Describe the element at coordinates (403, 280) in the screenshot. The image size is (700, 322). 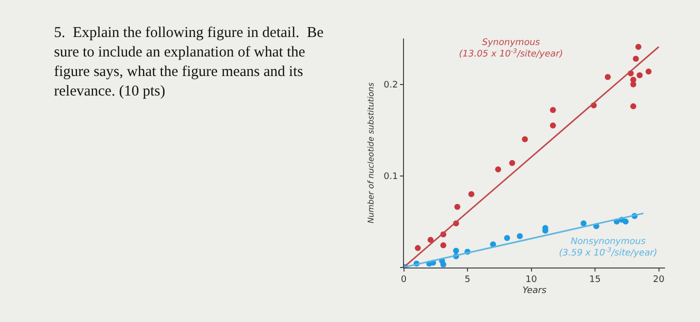
I see `x-tick-label: 0` at that location.